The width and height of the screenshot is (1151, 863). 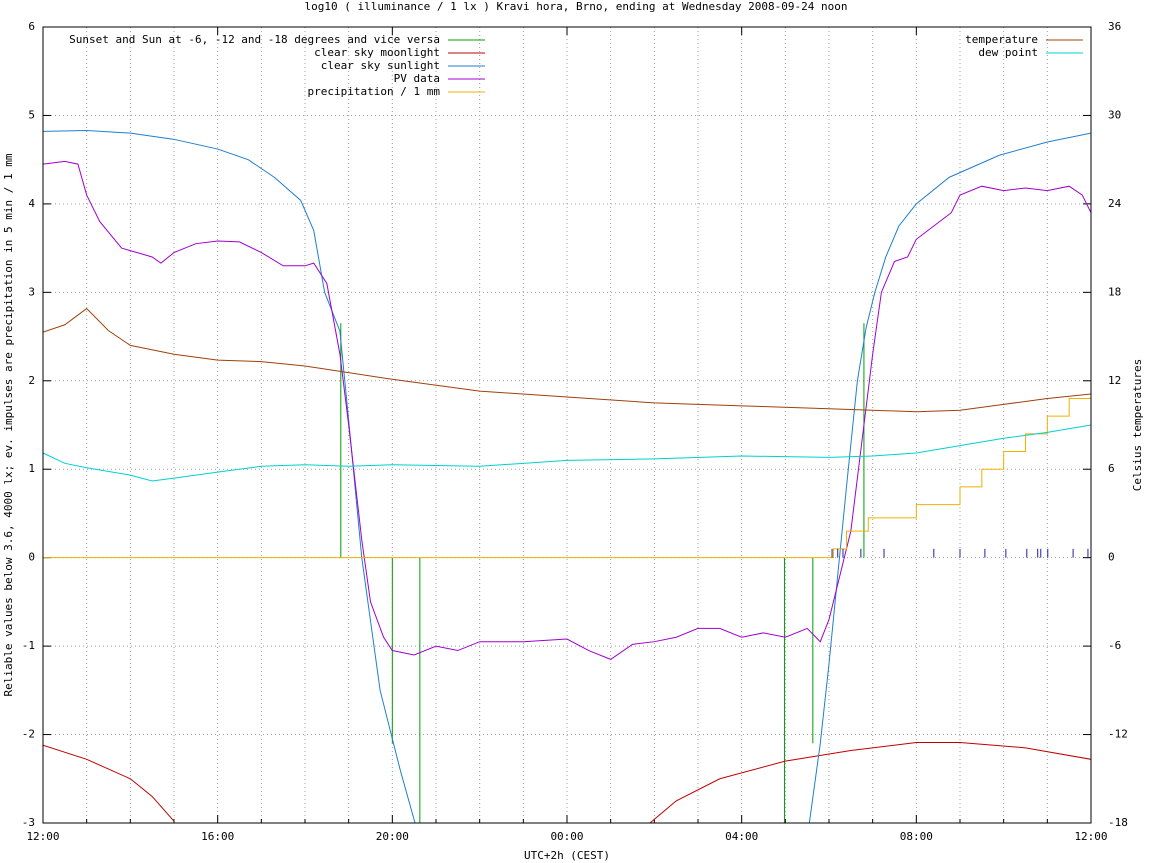 What do you see at coordinates (392, 836) in the screenshot?
I see `x-tick-label: 20:00` at bounding box center [392, 836].